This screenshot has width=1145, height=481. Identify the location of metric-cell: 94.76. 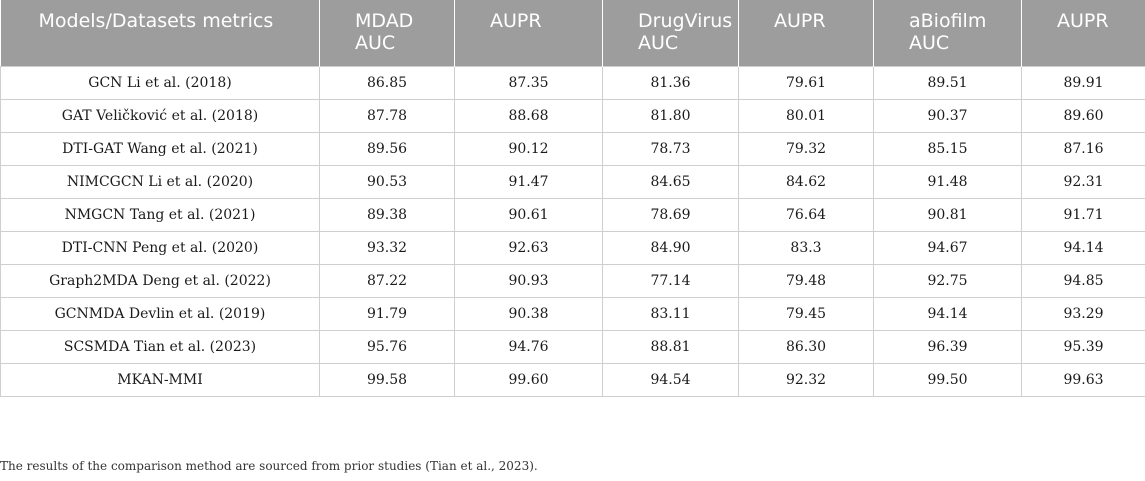
(528, 346).